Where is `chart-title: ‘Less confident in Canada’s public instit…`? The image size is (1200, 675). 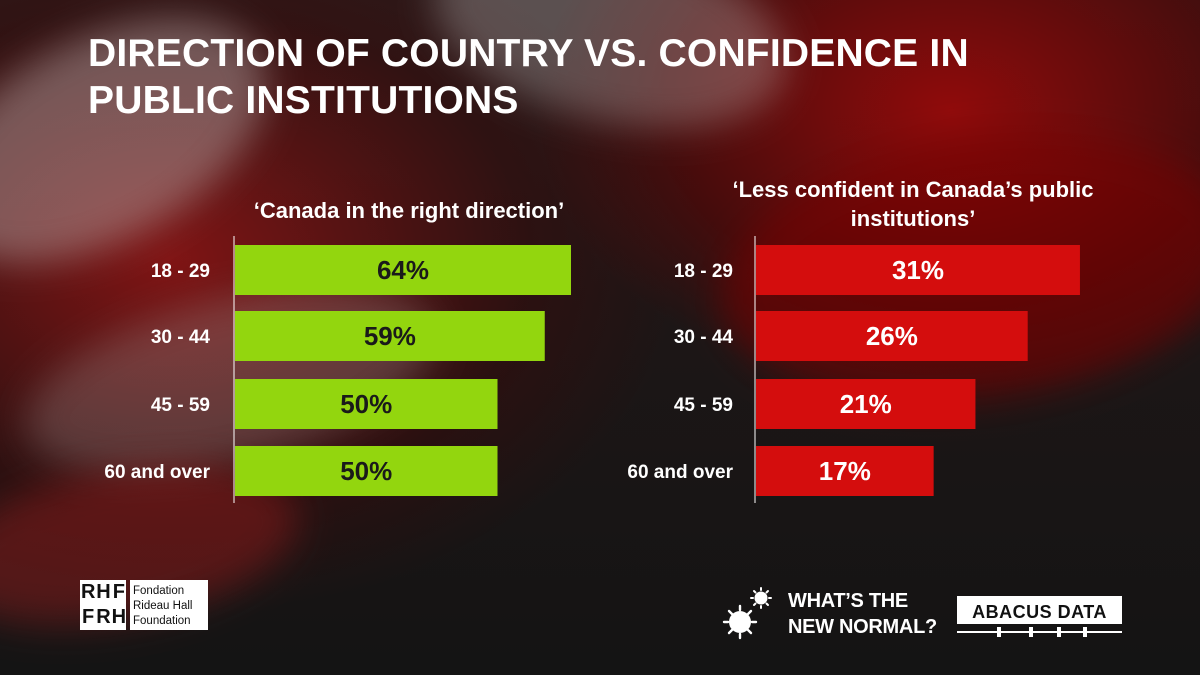
chart-title: ‘Less confident in Canada’s public instit… is located at coordinates (912, 204).